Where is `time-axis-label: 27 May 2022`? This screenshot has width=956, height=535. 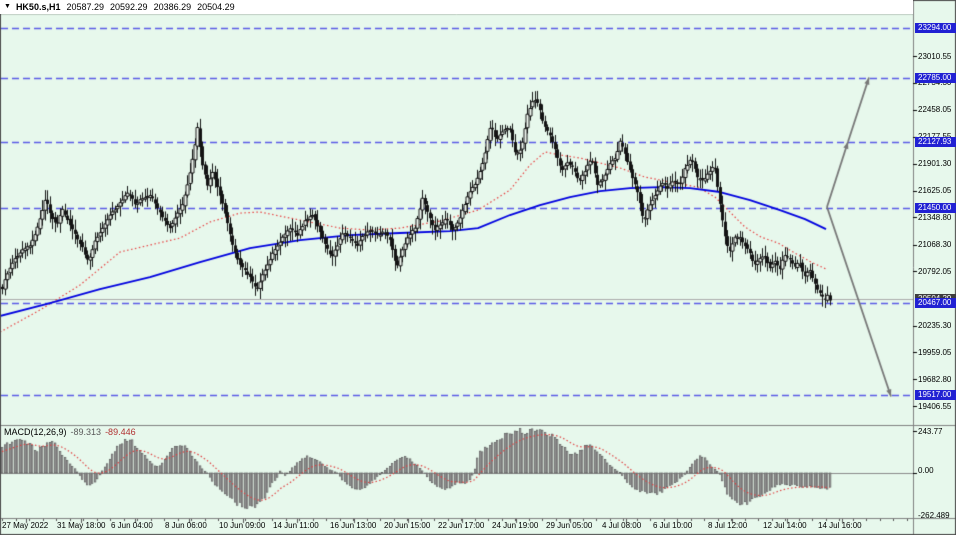
time-axis-label: 27 May 2022 is located at coordinates (25, 525).